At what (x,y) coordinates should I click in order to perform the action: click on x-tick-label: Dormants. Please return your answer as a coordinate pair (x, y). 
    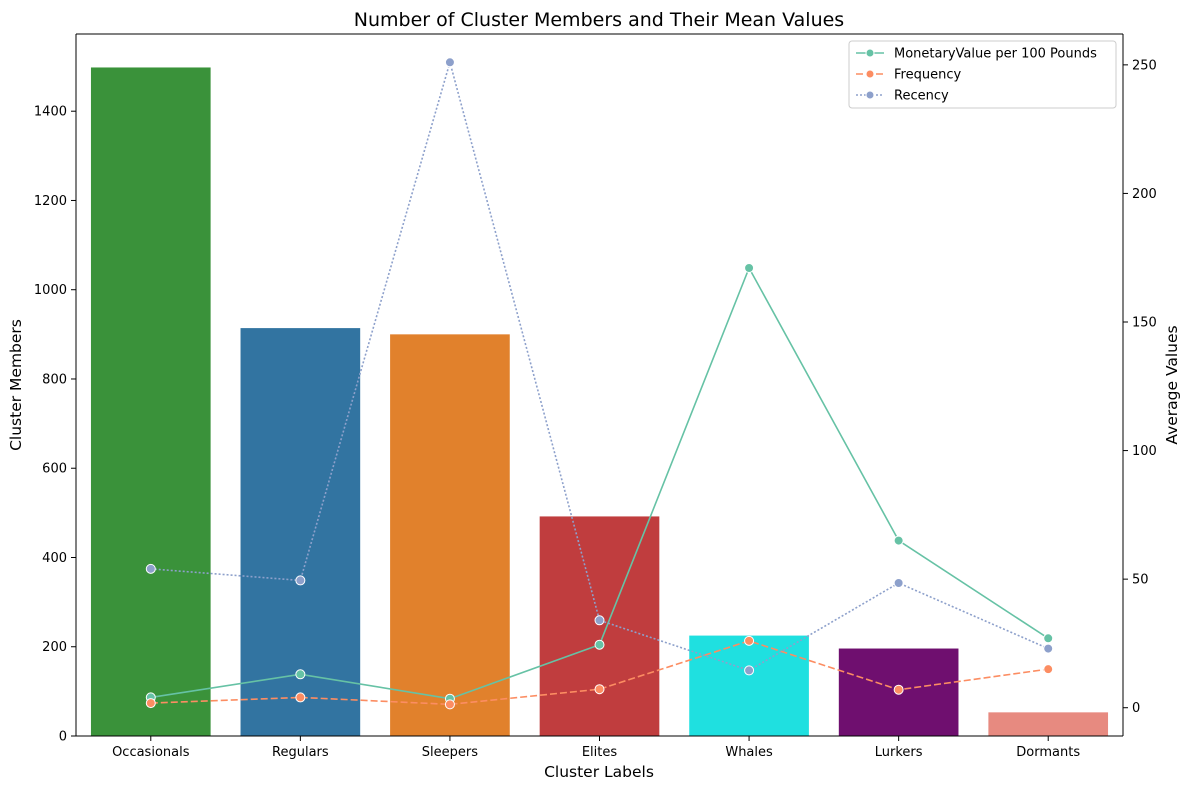
    Looking at the image, I should click on (1048, 752).